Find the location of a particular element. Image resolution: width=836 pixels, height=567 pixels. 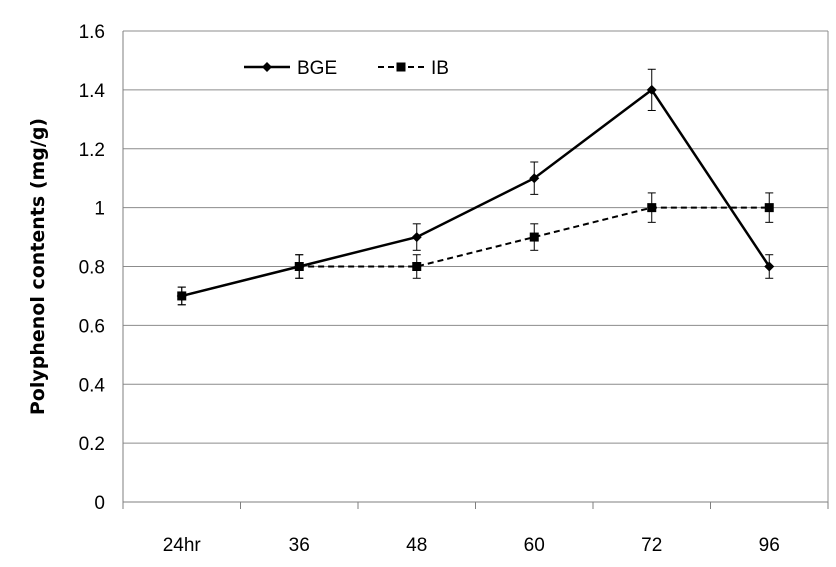

y-tick-label: 1.2 is located at coordinates (92, 150).